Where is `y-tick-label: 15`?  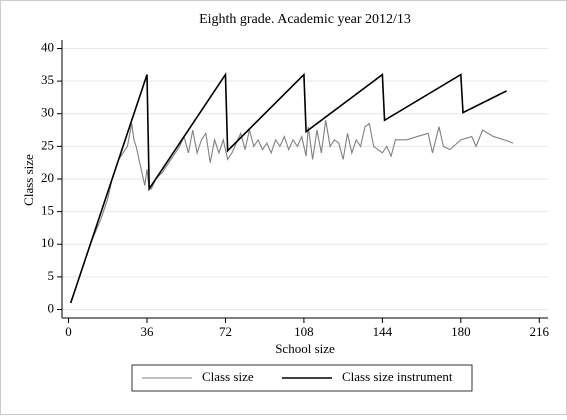
y-tick-label: 15 is located at coordinates (47, 210).